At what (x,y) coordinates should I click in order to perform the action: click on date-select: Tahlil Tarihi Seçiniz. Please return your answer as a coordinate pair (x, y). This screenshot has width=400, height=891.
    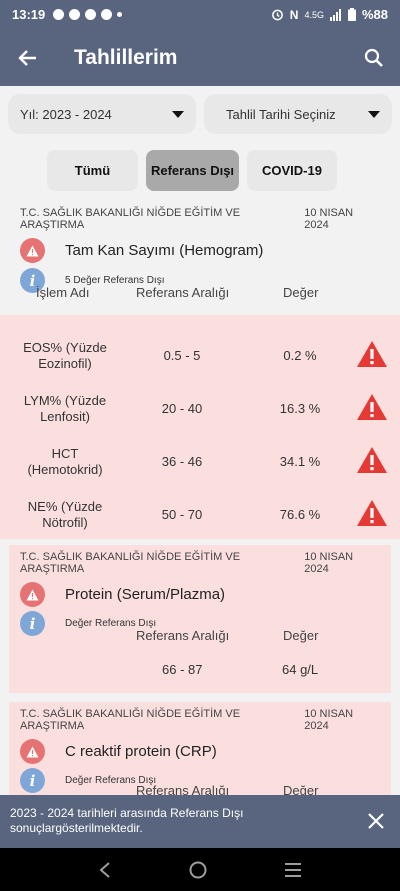
    Looking at the image, I should click on (298, 114).